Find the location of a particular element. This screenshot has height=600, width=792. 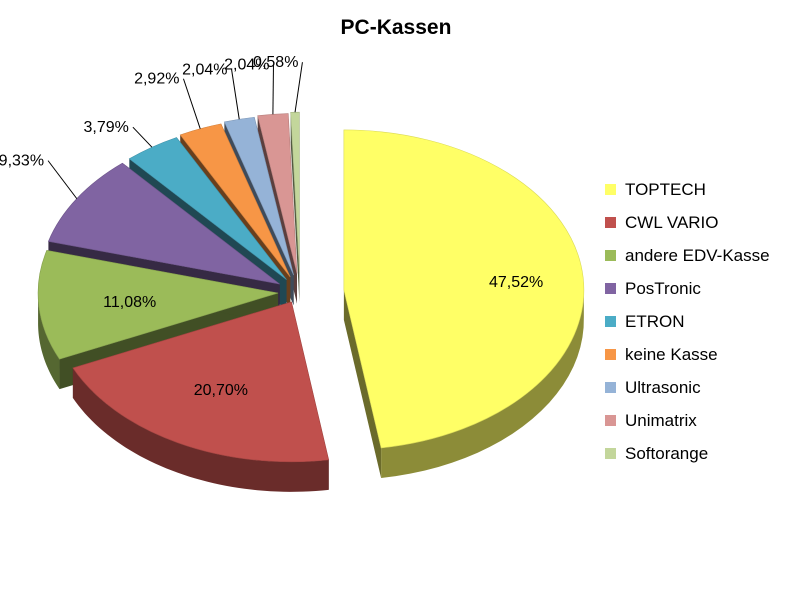

legend-item: CWL VARIO is located at coordinates (662, 222).